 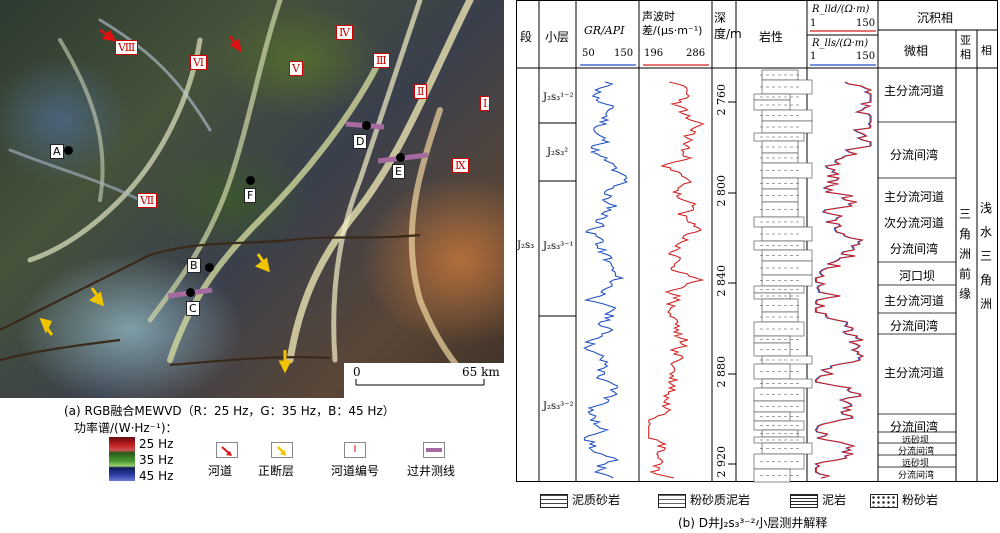 What do you see at coordinates (220, 471) in the screenshot?
I see `legend-channel: 河道` at bounding box center [220, 471].